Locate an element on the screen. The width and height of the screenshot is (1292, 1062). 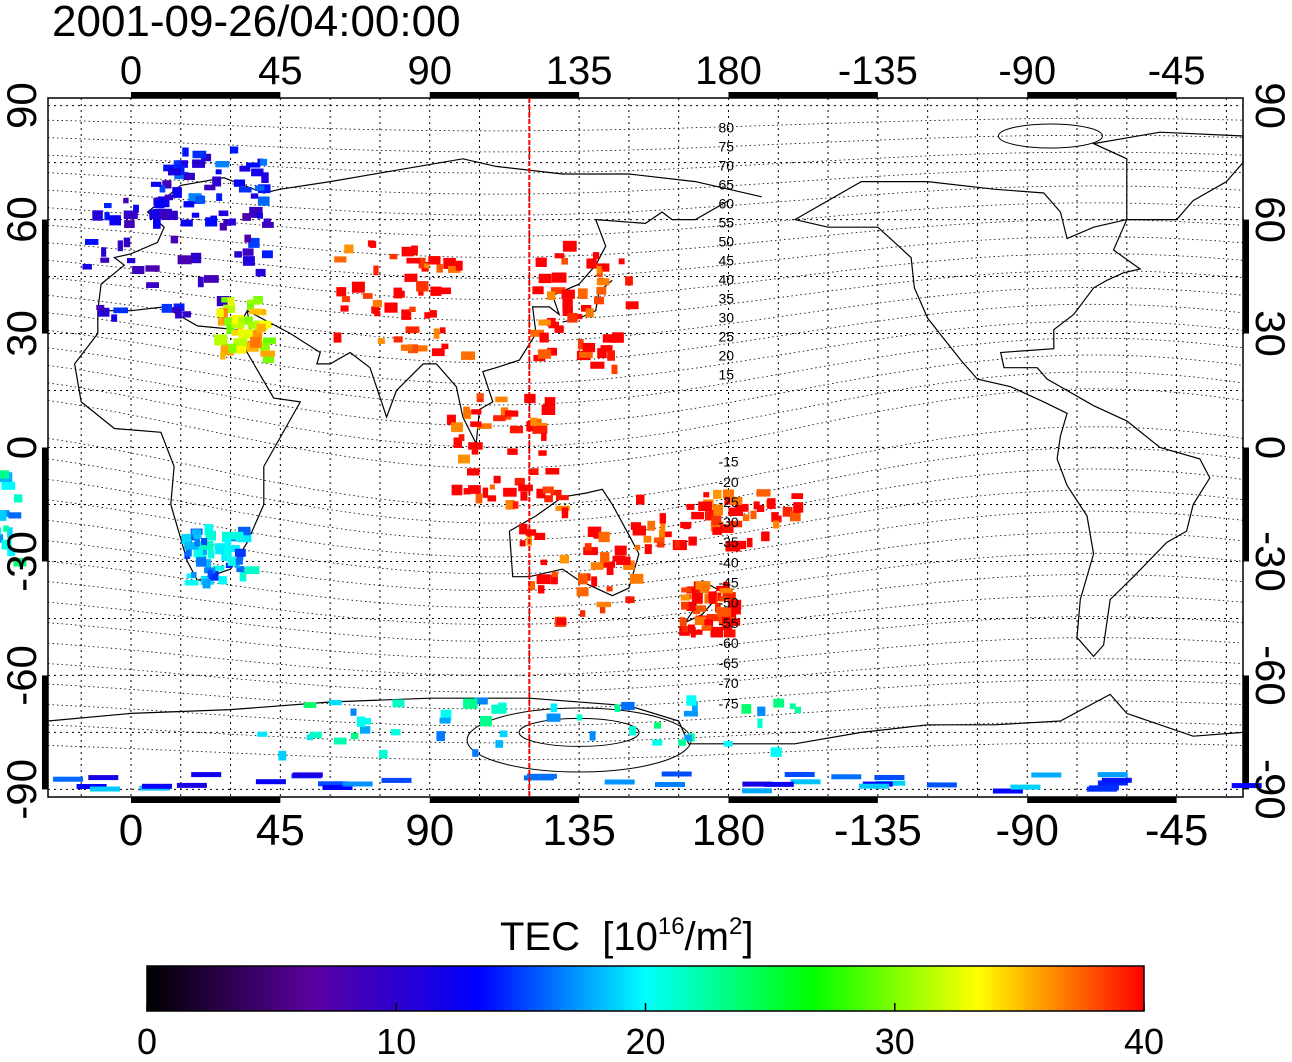
contour-label: 30 is located at coordinates (726, 317).